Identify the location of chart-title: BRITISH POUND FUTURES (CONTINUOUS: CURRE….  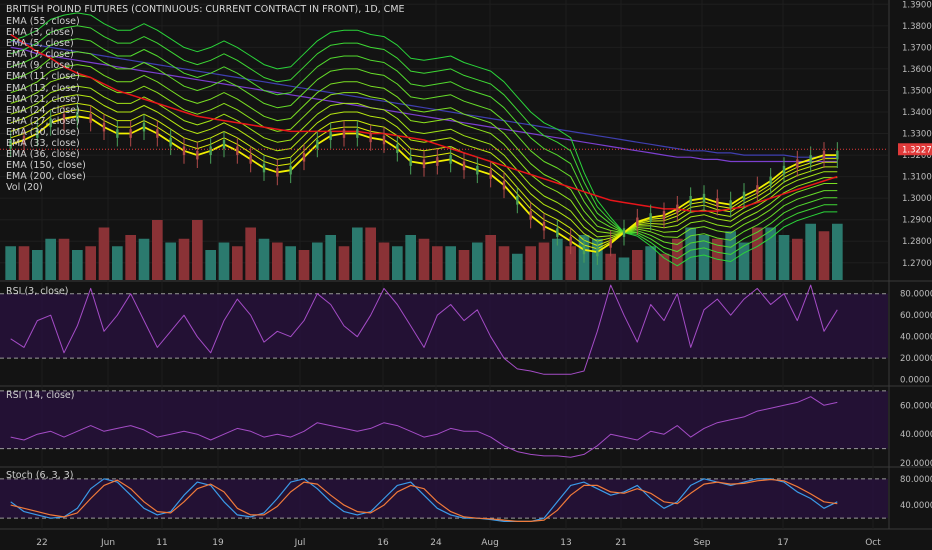
(205, 9).